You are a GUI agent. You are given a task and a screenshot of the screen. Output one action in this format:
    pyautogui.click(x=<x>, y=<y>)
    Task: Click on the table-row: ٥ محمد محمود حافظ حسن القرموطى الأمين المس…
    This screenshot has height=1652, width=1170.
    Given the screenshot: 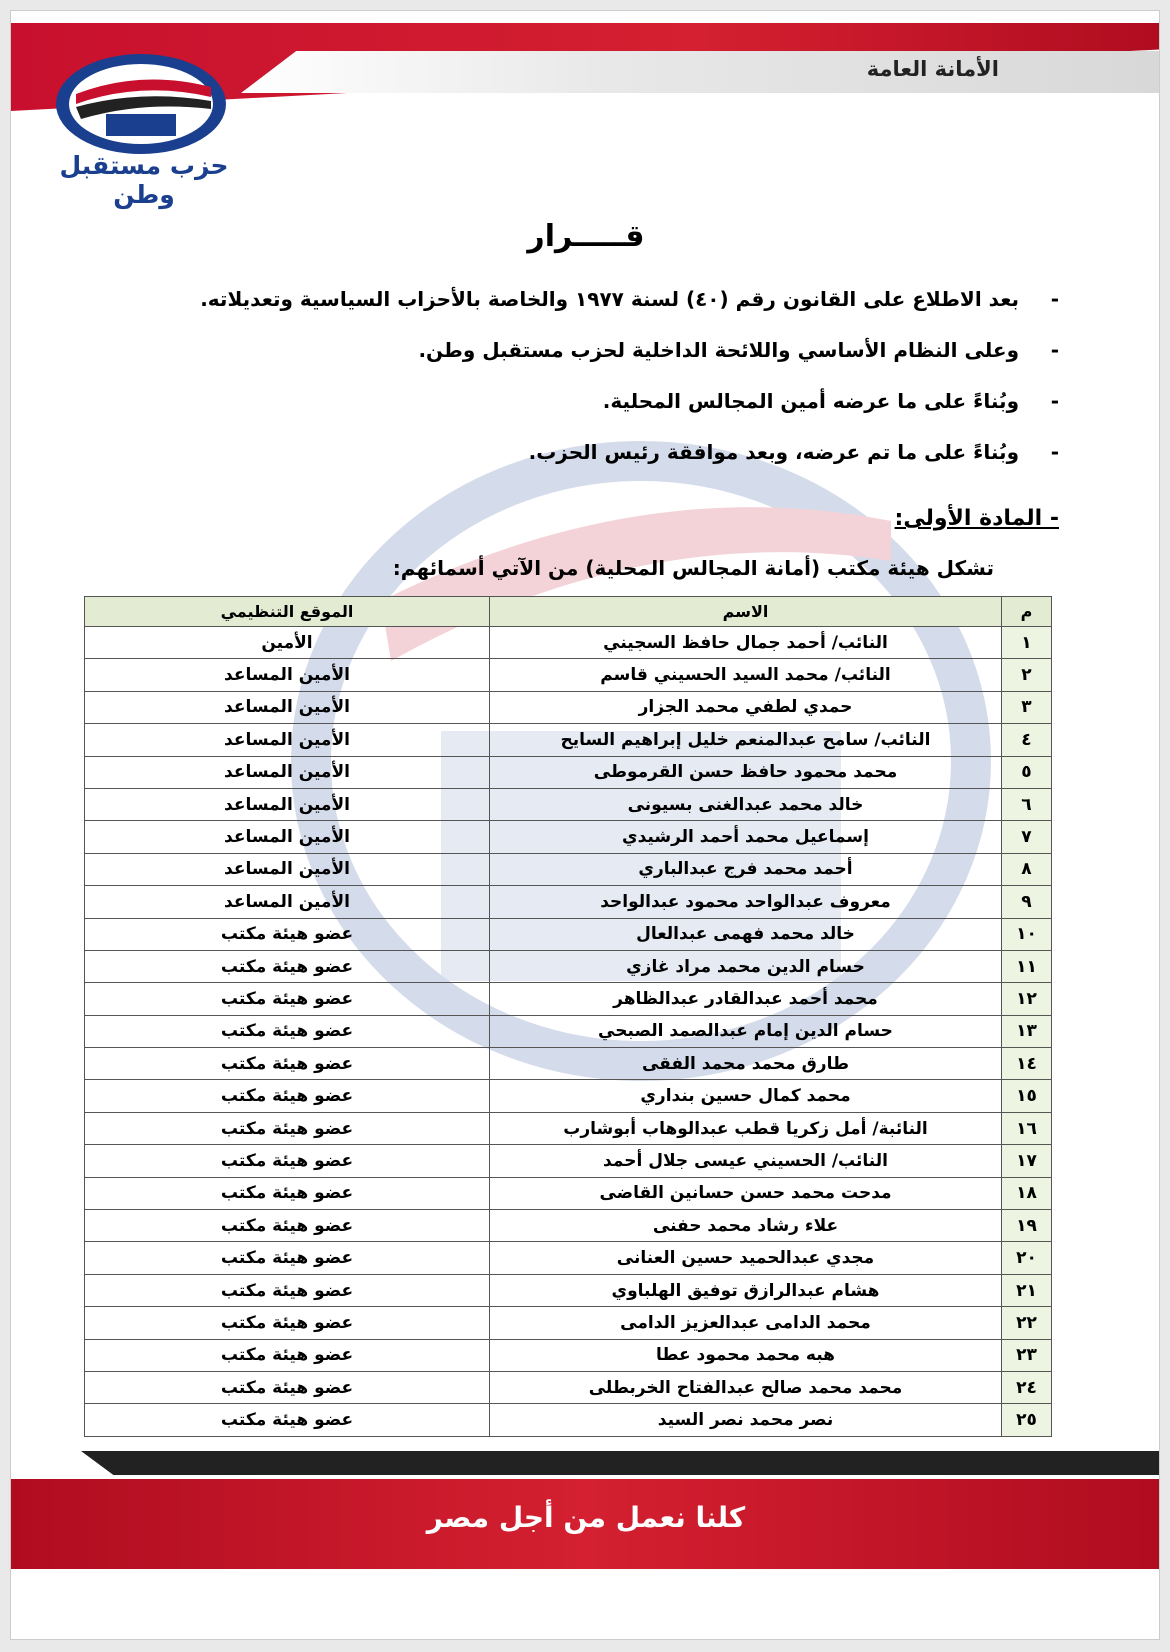 What is the action you would take?
    pyautogui.click(x=568, y=772)
    